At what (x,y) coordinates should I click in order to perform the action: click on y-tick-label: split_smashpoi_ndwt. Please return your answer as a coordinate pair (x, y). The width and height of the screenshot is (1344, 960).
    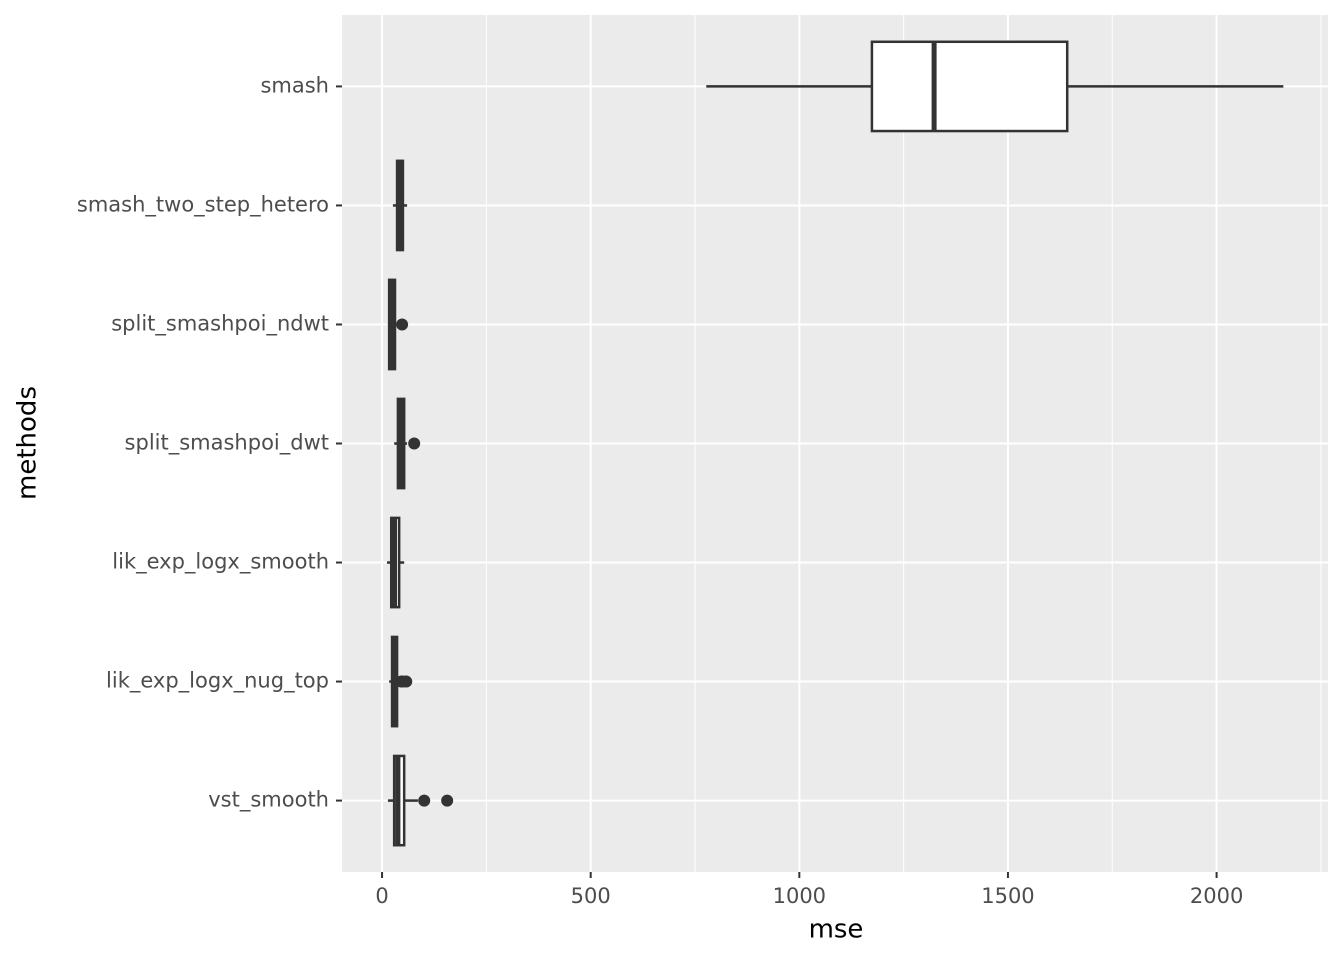
    Looking at the image, I should click on (220, 323).